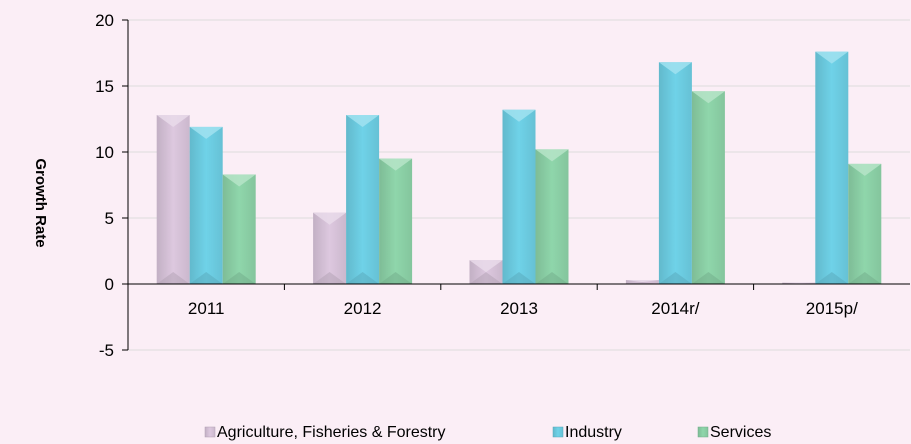  Describe the element at coordinates (109, 218) in the screenshot. I see `y-tick-label: 5` at that location.